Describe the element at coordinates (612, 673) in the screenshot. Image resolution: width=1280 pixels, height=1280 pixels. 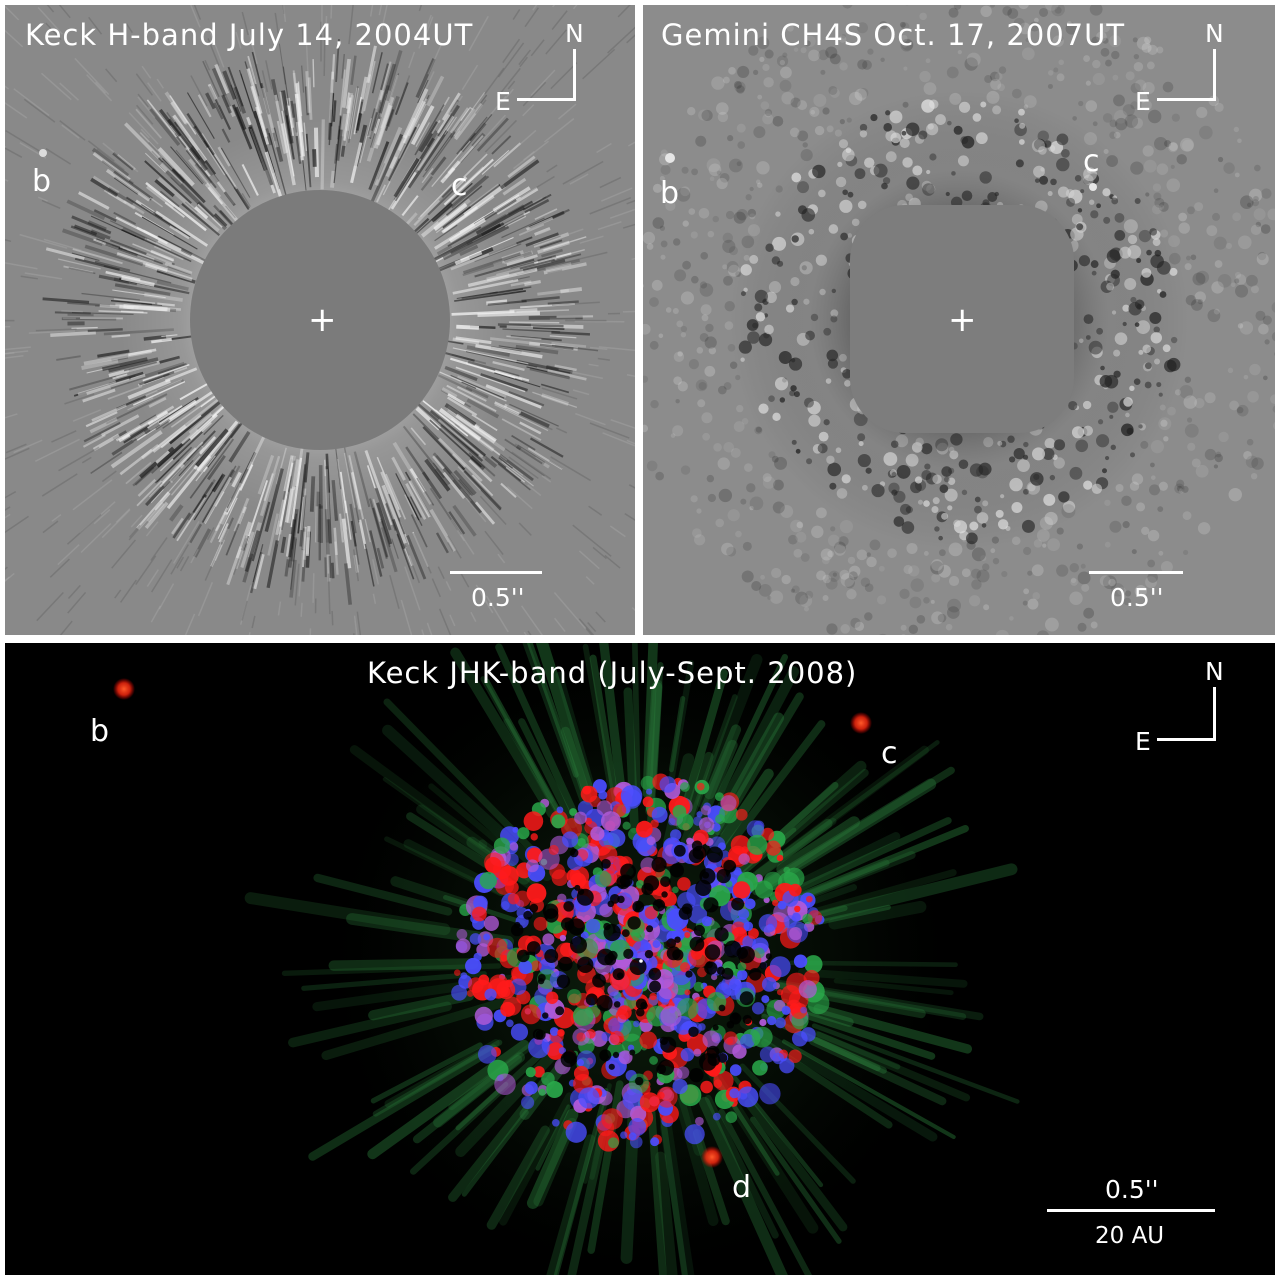
I see `panel-title: Keck JHK-band (July-Sept. 2008)` at that location.